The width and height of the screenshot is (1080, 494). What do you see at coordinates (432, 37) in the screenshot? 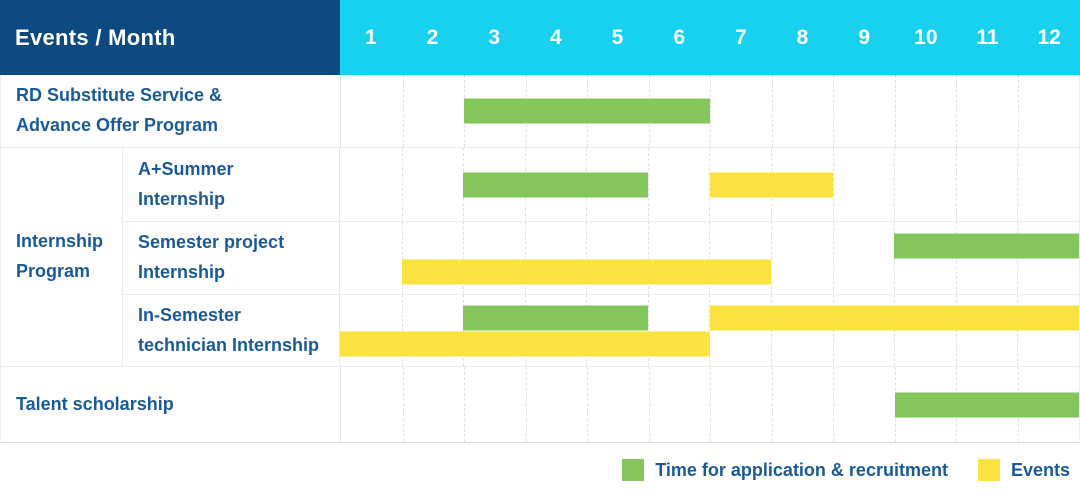
I see `month-header-label: 2` at bounding box center [432, 37].